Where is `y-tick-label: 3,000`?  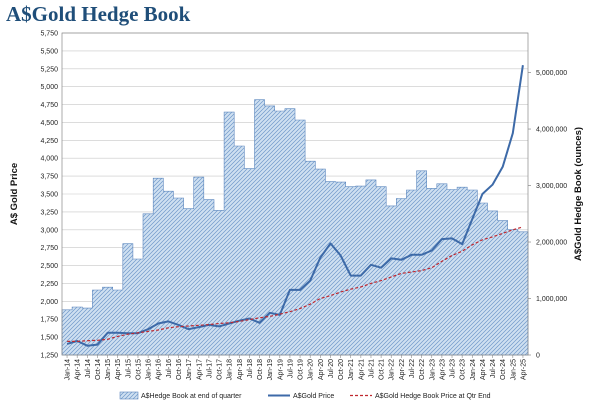 y-tick-label: 3,000 is located at coordinates (49, 230).